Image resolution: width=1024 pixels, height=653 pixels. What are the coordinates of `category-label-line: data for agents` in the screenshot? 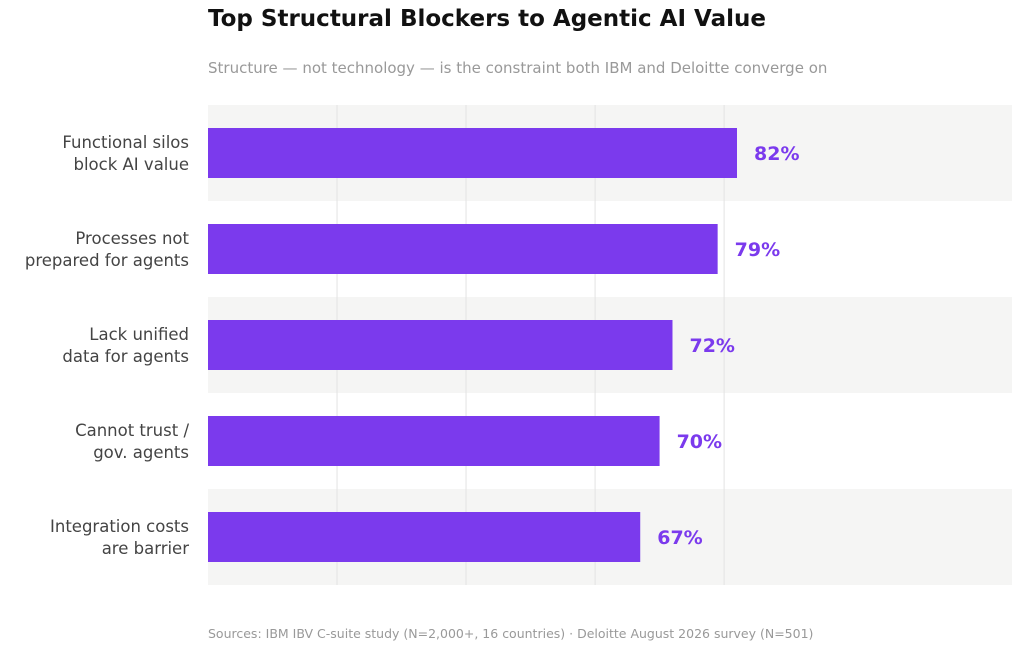 It's located at (125, 356).